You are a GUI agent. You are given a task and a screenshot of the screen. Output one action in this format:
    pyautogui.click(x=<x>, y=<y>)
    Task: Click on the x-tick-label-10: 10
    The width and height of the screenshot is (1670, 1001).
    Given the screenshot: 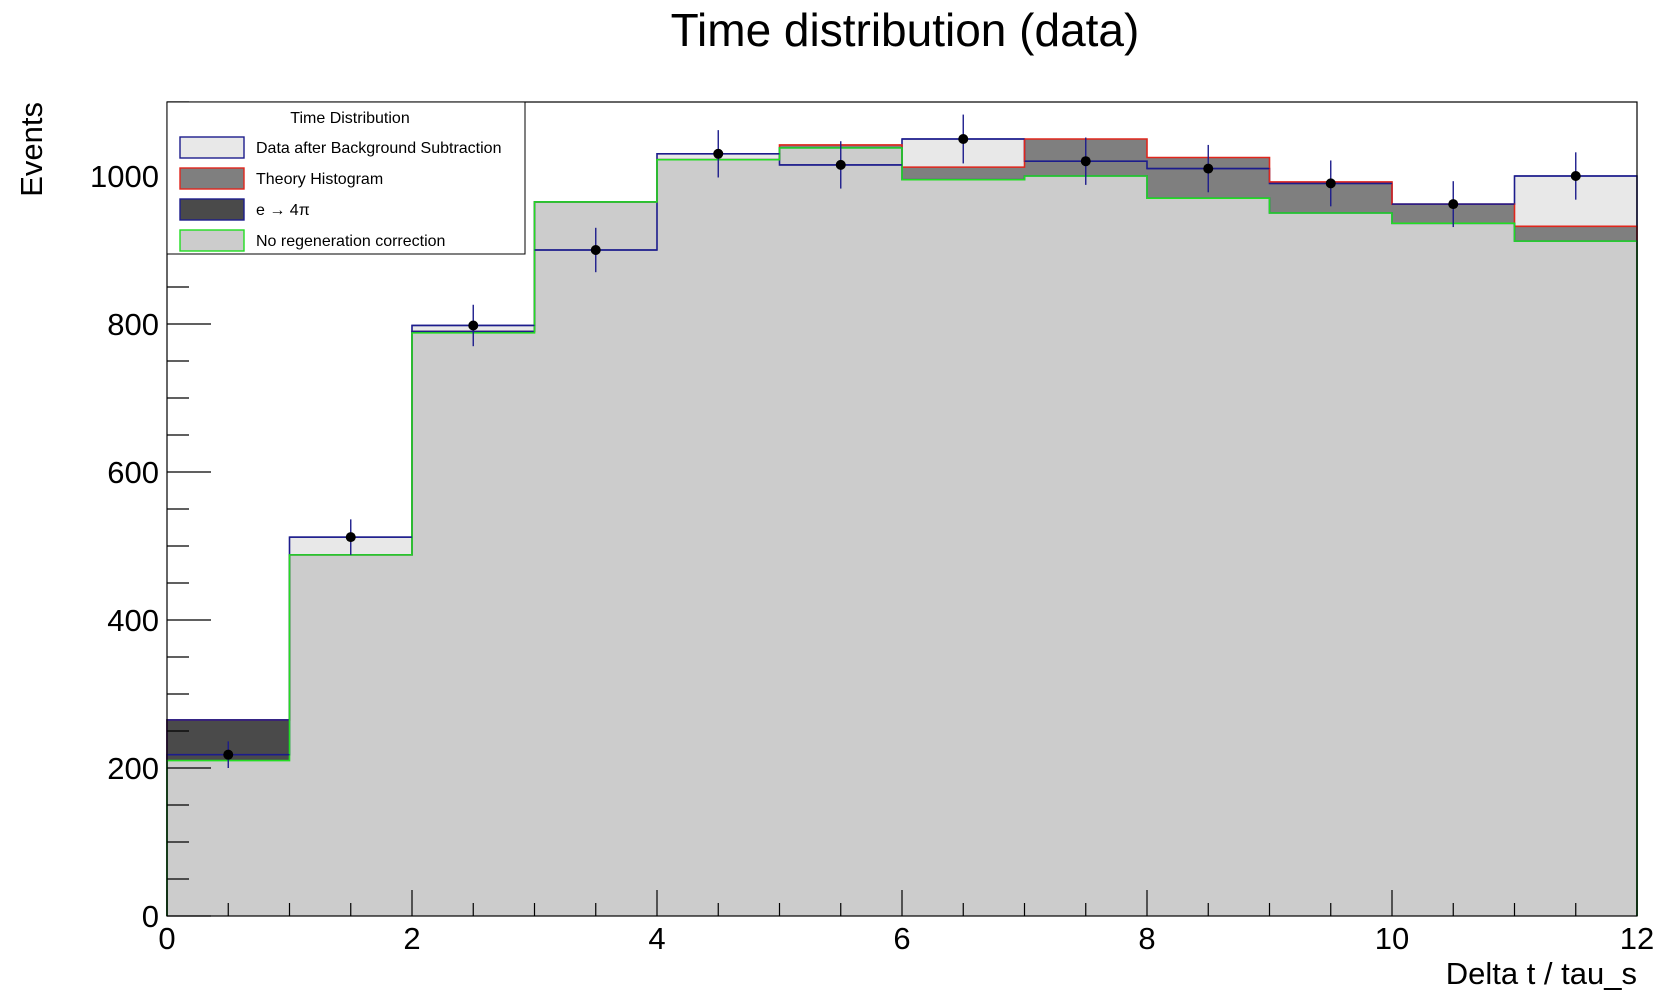 What is the action you would take?
    pyautogui.click(x=1392, y=938)
    